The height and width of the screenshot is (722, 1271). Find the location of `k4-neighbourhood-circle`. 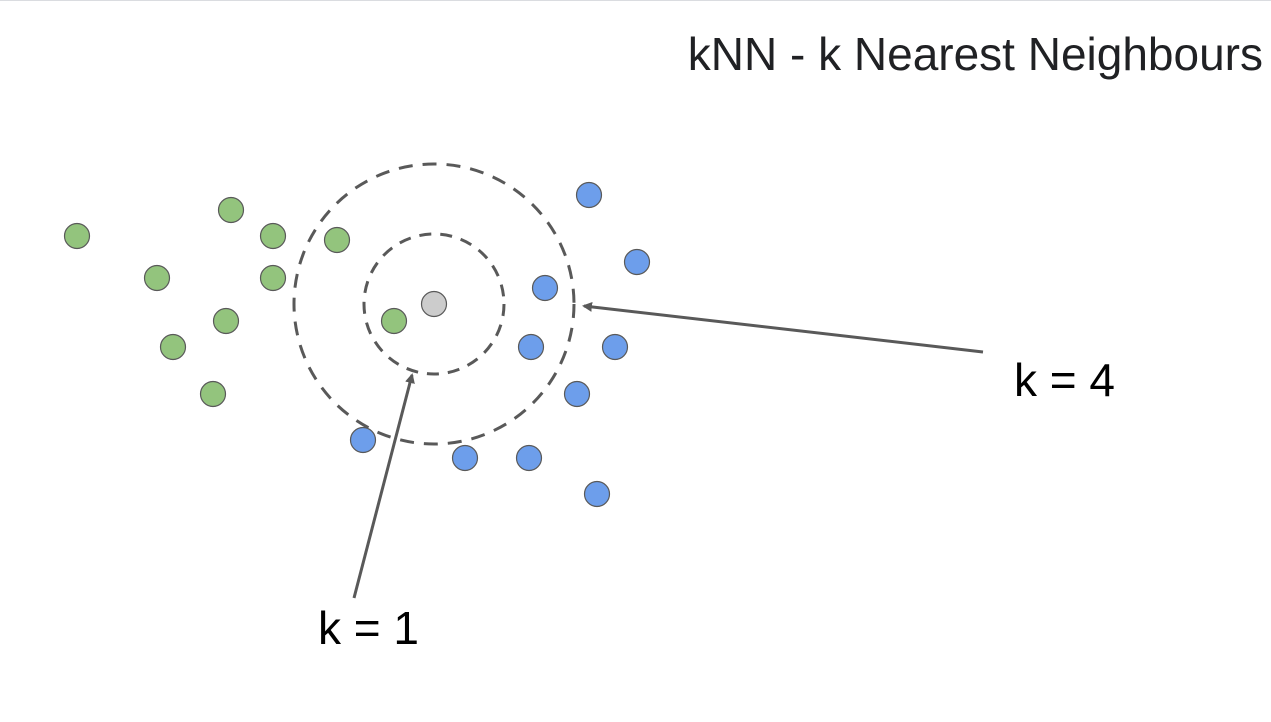

k4-neighbourhood-circle is located at coordinates (434, 304).